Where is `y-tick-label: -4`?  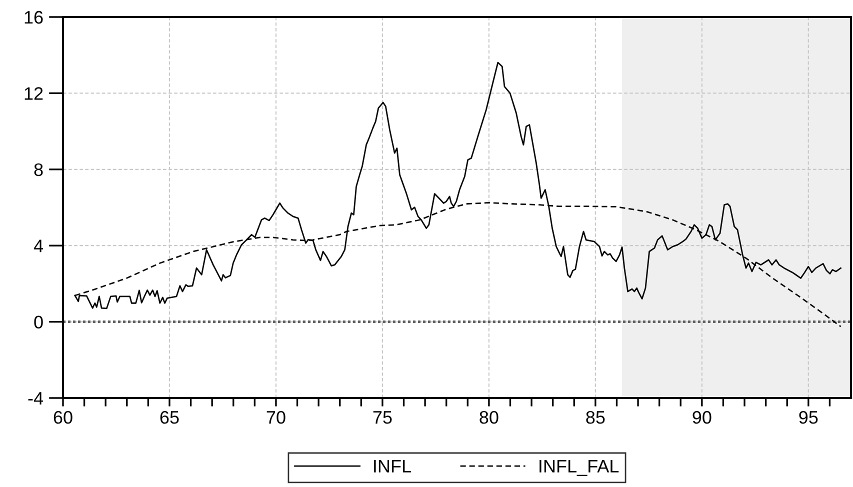 y-tick-label: -4 is located at coordinates (36, 398).